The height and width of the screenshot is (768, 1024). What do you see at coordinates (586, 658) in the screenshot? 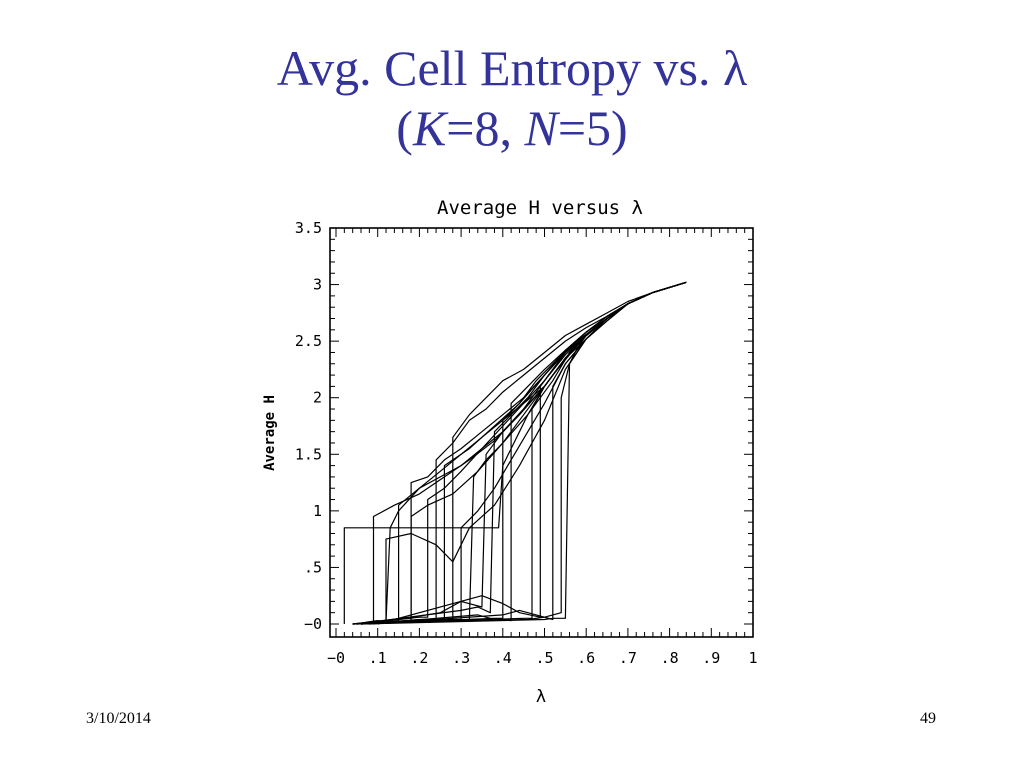
I see `x-tick-label: .6` at bounding box center [586, 658].